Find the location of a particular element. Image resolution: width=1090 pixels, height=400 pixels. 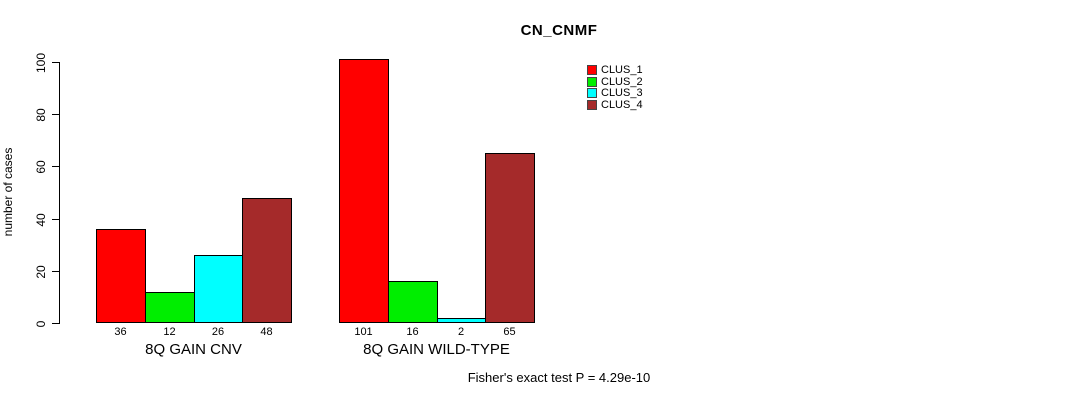

legend-label: CLUS_2 is located at coordinates (622, 81).